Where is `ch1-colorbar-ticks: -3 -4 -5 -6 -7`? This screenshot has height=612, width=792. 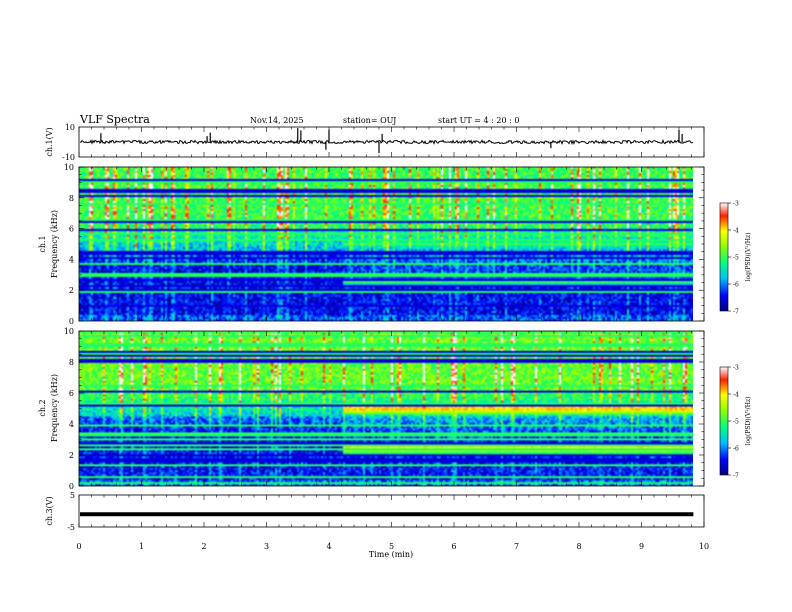
ch1-colorbar-ticks: -3 -4 -5 -6 -7 is located at coordinates (733, 258).